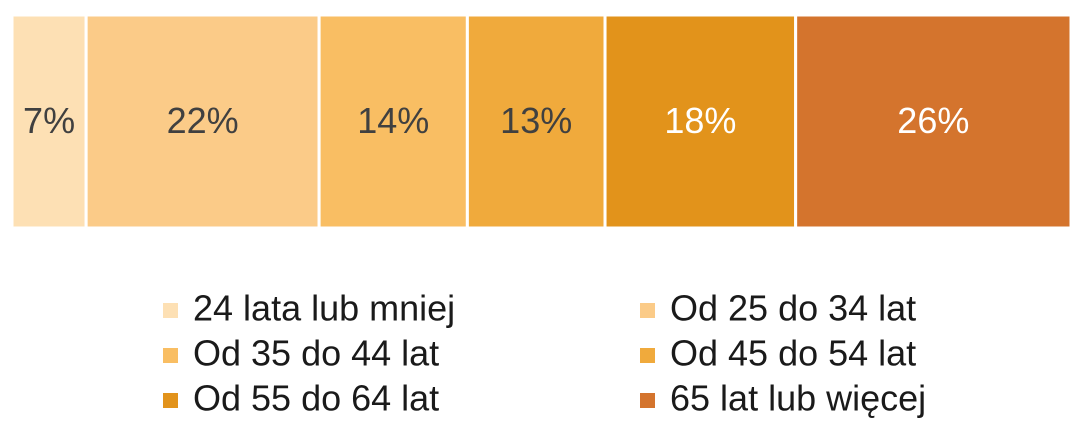 The image size is (1071, 424). Describe the element at coordinates (798, 398) in the screenshot. I see `legend-label: 65 lat lub więcej` at that location.